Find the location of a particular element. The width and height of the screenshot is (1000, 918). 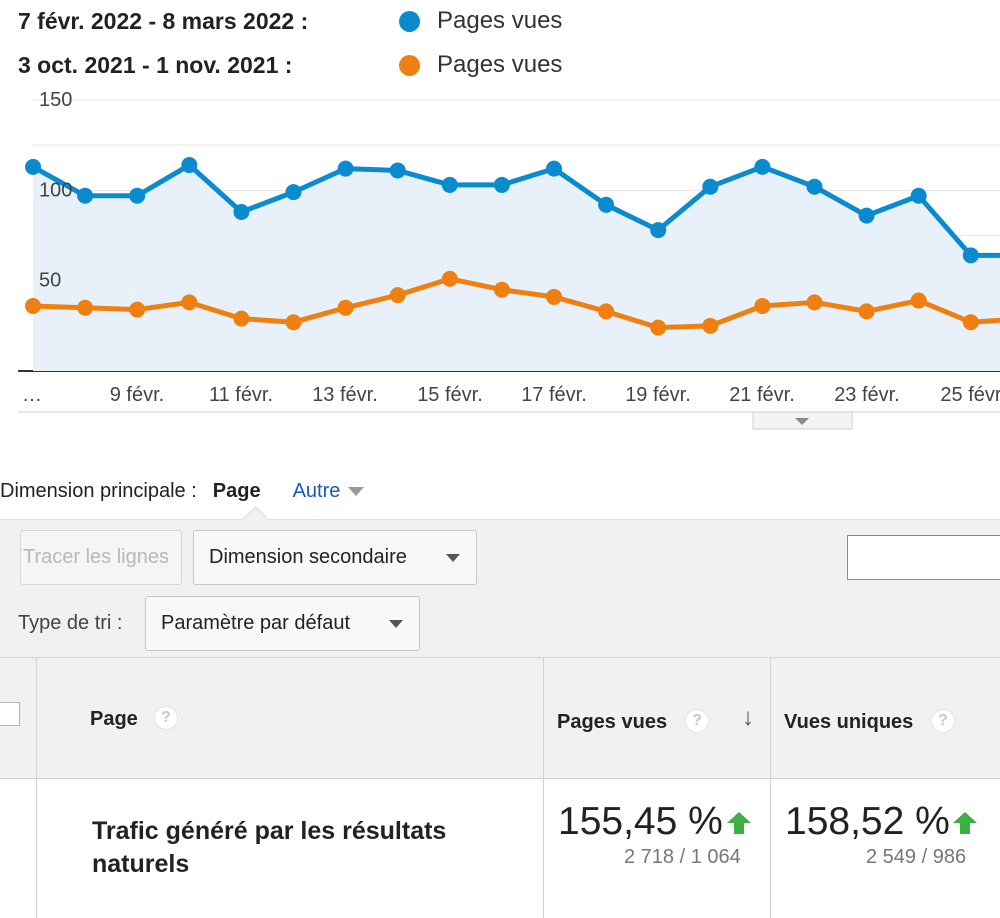

dimension-other-link: Autre is located at coordinates (329, 491).